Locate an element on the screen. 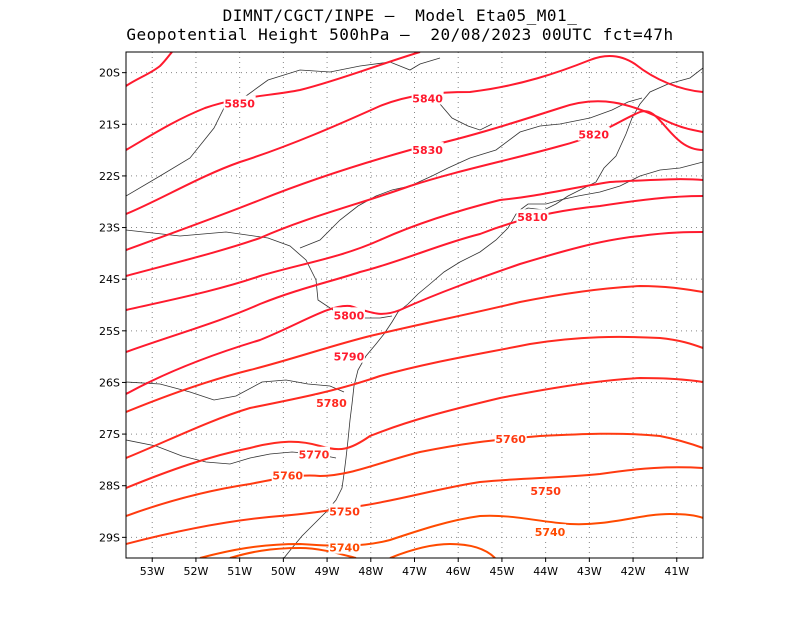  contour-label: 5850 is located at coordinates (239, 104).